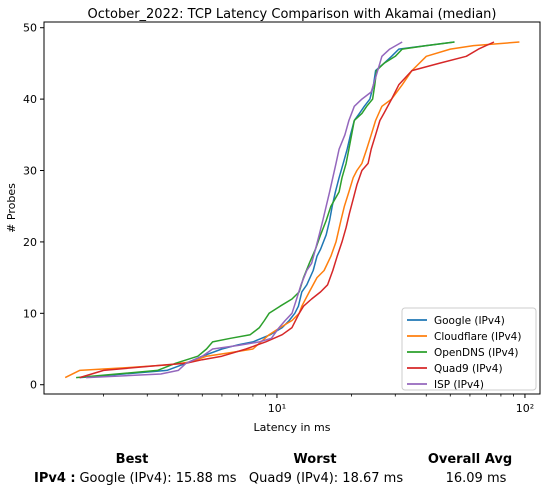 The height and width of the screenshot is (496, 548). I want to click on legend-box, so click(469, 349).